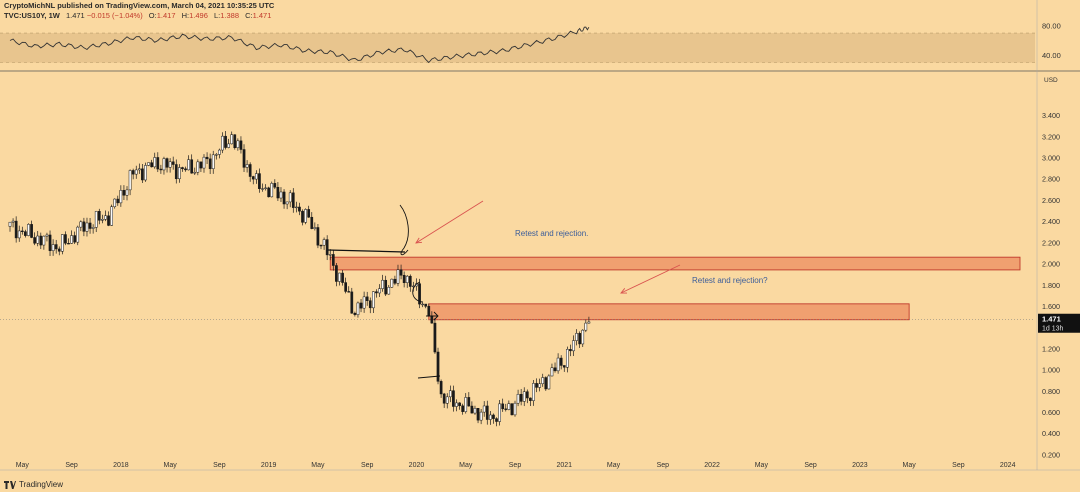  What do you see at coordinates (1053, 329) in the screenshot?
I see `countdown-label: 1d 13h` at bounding box center [1053, 329].